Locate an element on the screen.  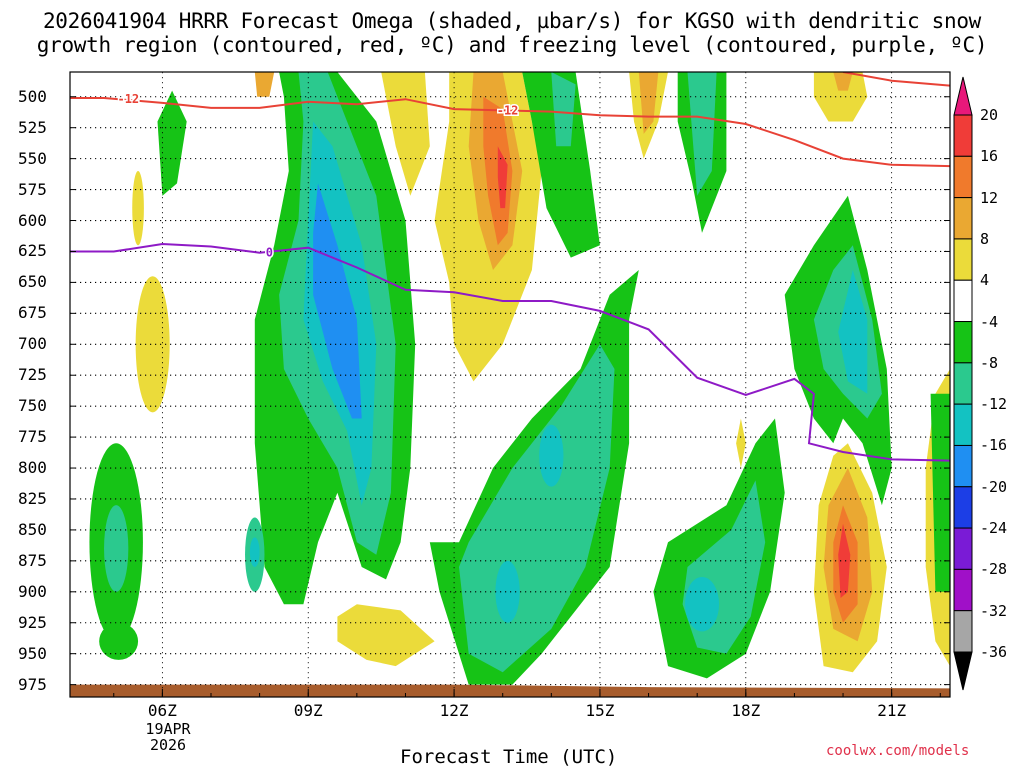
y-tick-label: 800 is located at coordinates (32, 468).